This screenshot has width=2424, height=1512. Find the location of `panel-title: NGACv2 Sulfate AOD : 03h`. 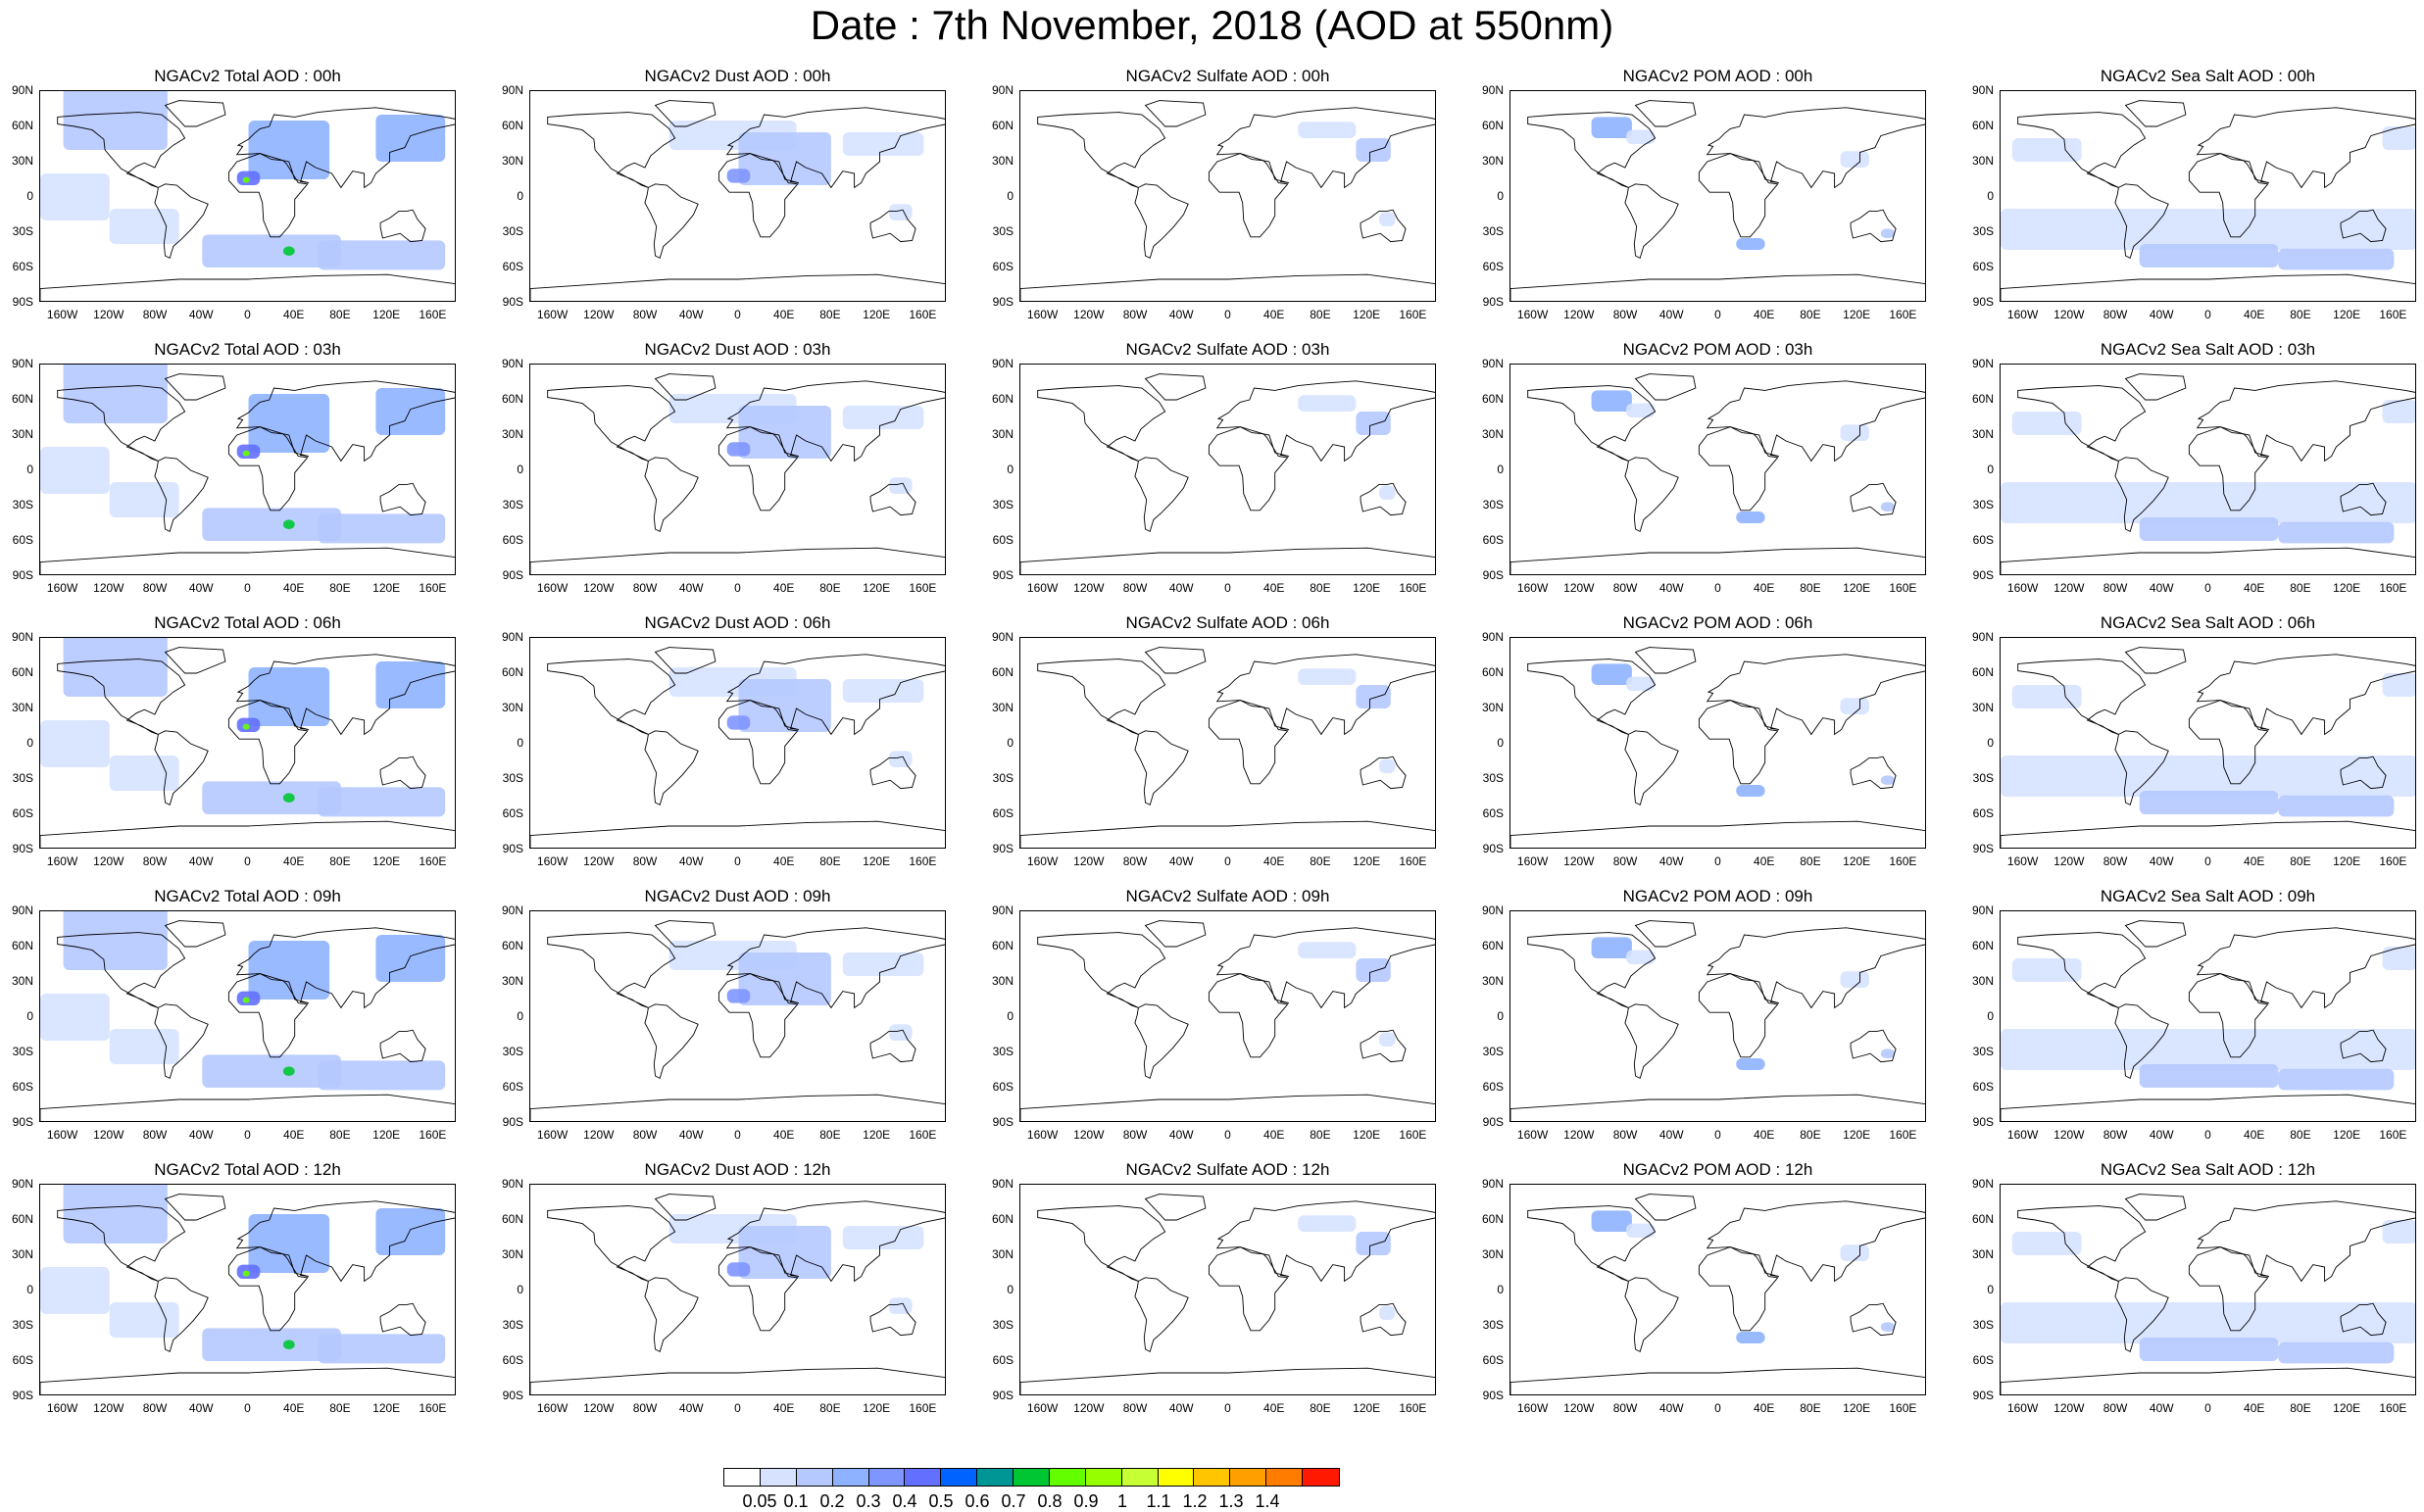

panel-title: NGACv2 Sulfate AOD : 03h is located at coordinates (1227, 349).